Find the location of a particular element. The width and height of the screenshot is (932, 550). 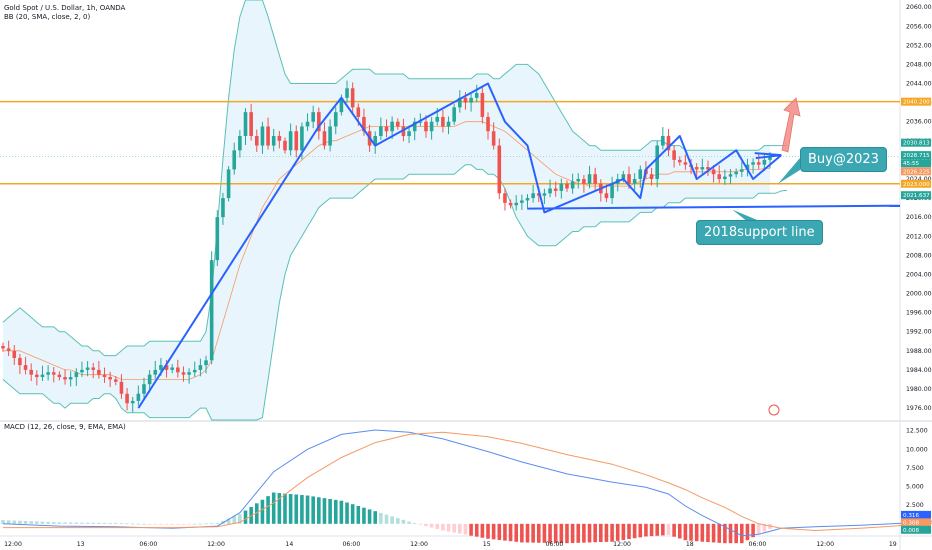

price-tick-label: 1984.000 is located at coordinates (919, 370).